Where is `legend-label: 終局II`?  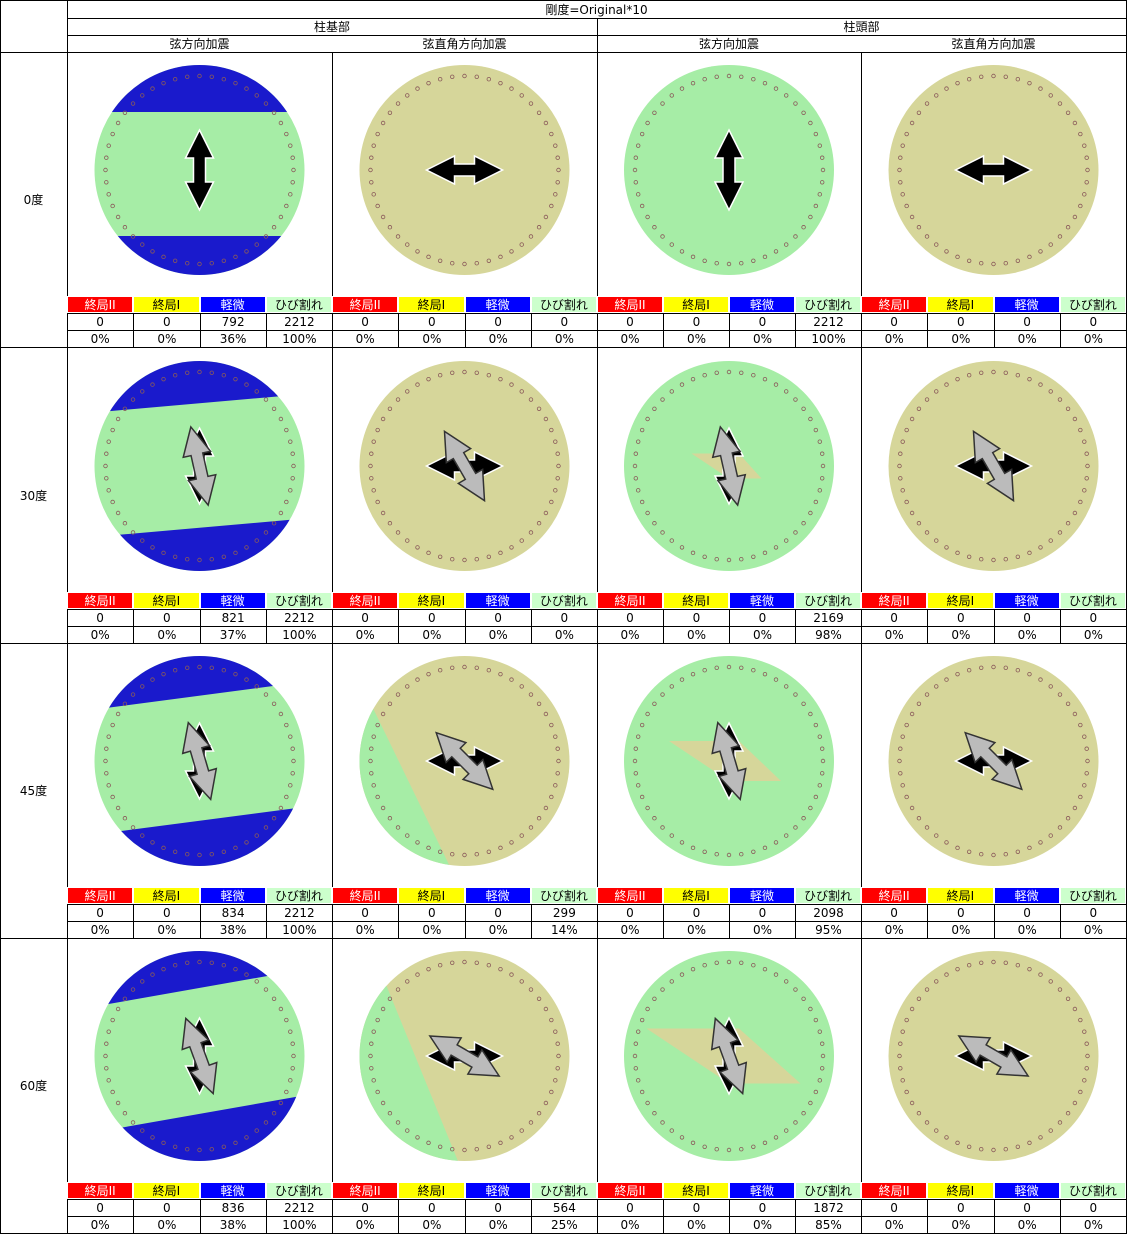
legend-label: 終局II is located at coordinates (365, 1190).